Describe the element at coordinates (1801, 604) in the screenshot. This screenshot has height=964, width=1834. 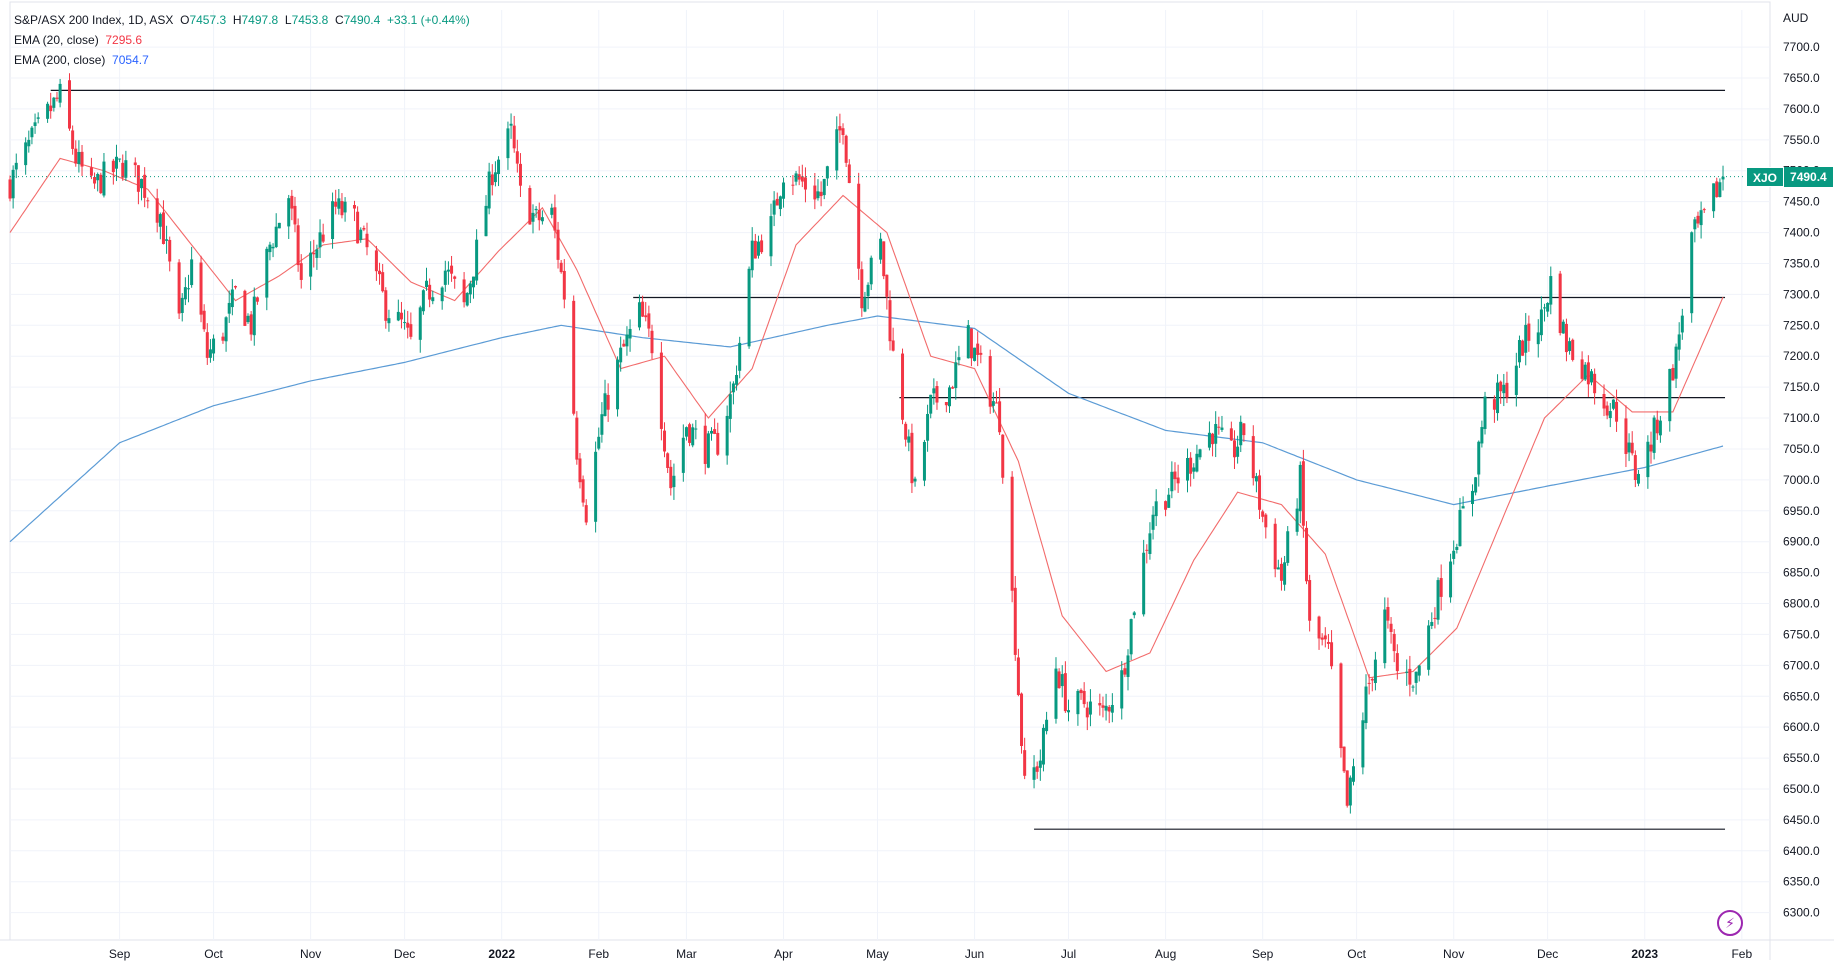
I see `y-tick-label: 6800.0` at that location.